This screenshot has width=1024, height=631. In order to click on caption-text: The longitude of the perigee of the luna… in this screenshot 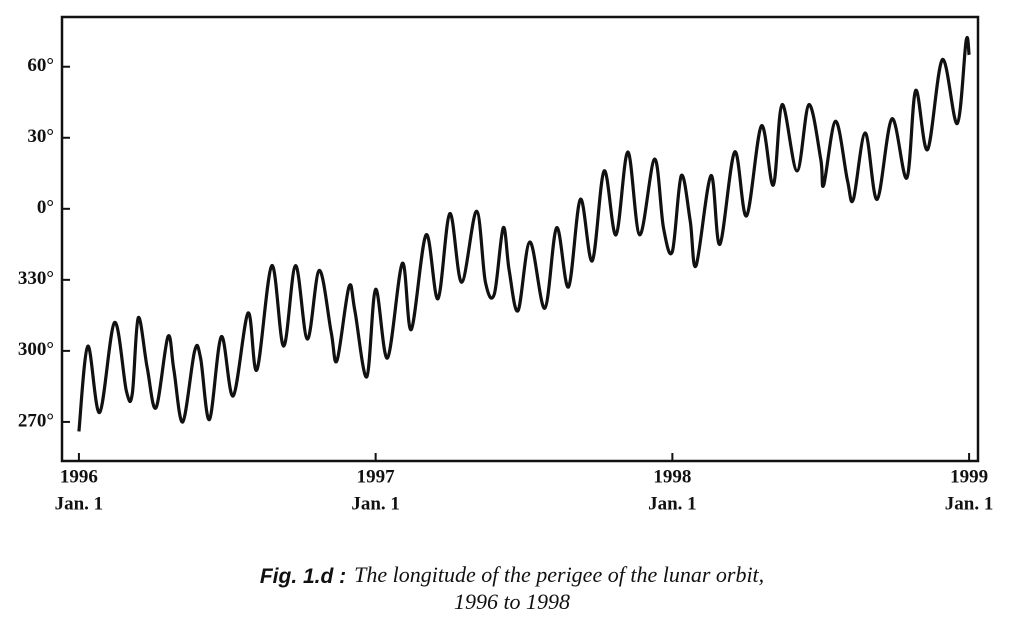, I will do `click(559, 574)`.